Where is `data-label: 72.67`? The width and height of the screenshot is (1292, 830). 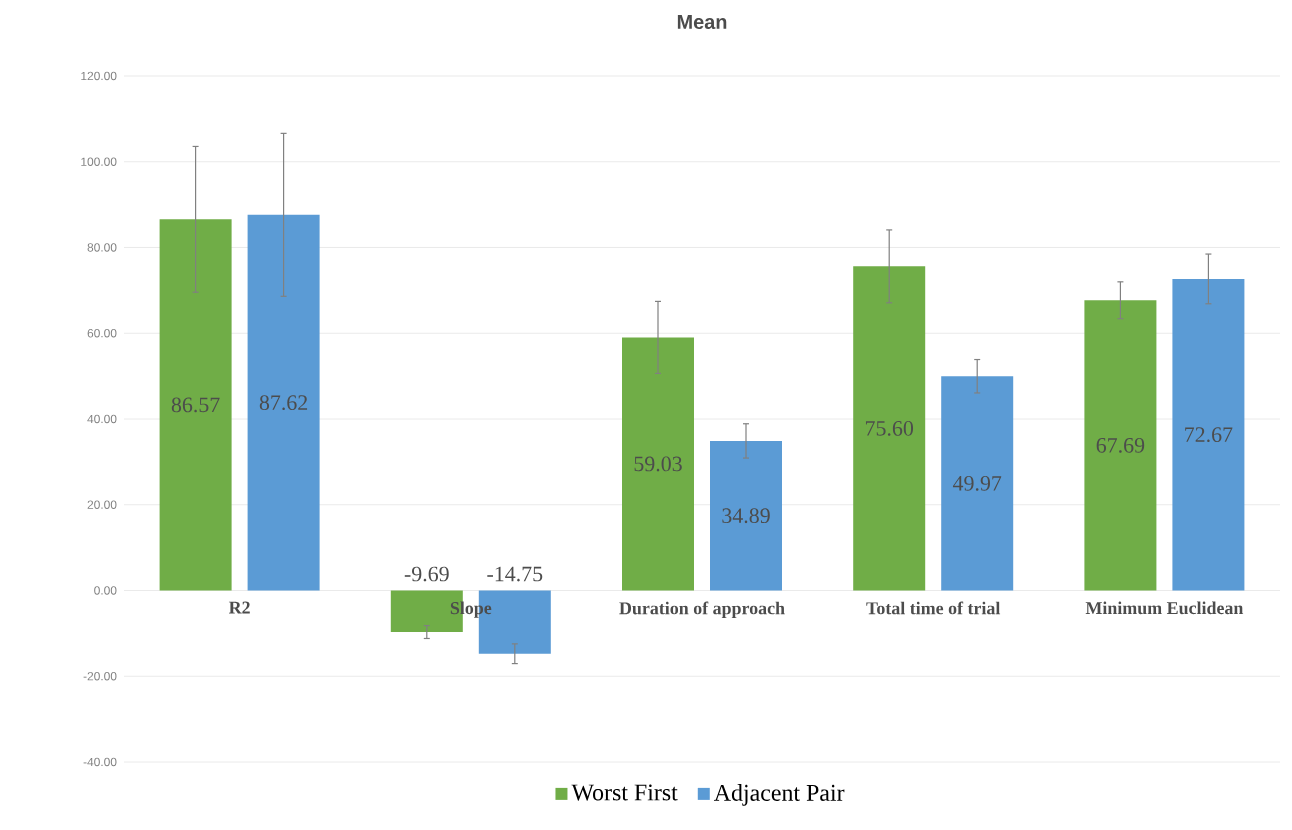 data-label: 72.67 is located at coordinates (1209, 435).